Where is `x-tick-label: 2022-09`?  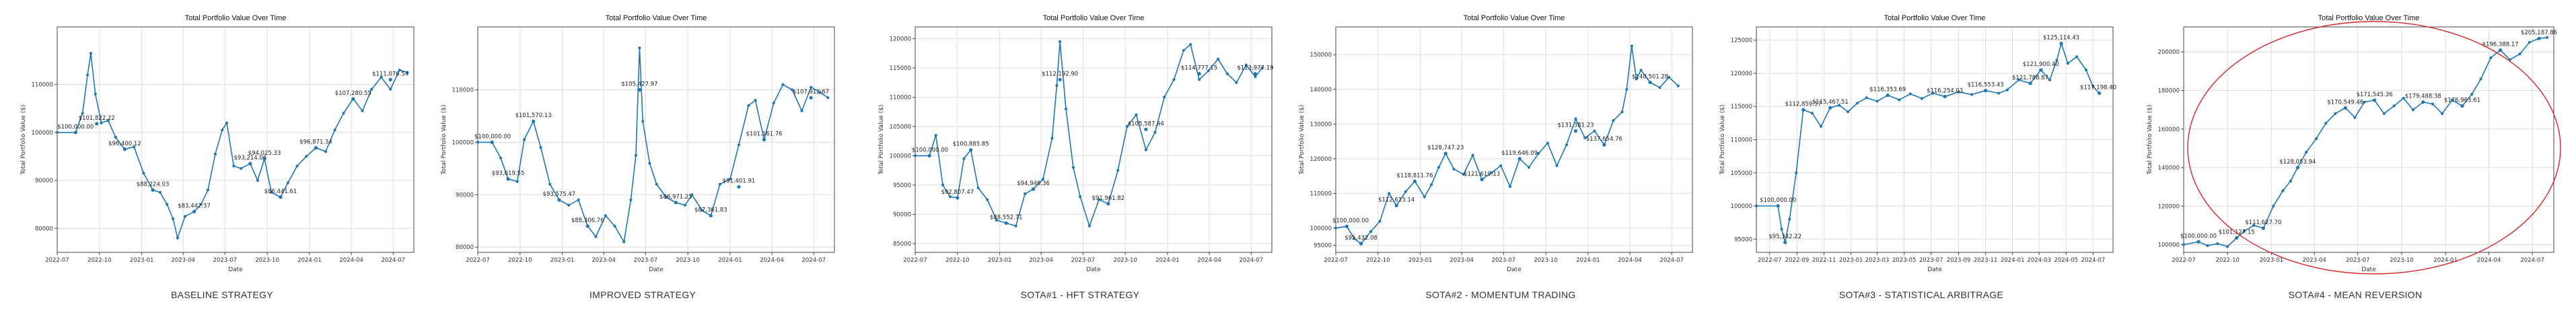 x-tick-label: 2022-09 is located at coordinates (1797, 260).